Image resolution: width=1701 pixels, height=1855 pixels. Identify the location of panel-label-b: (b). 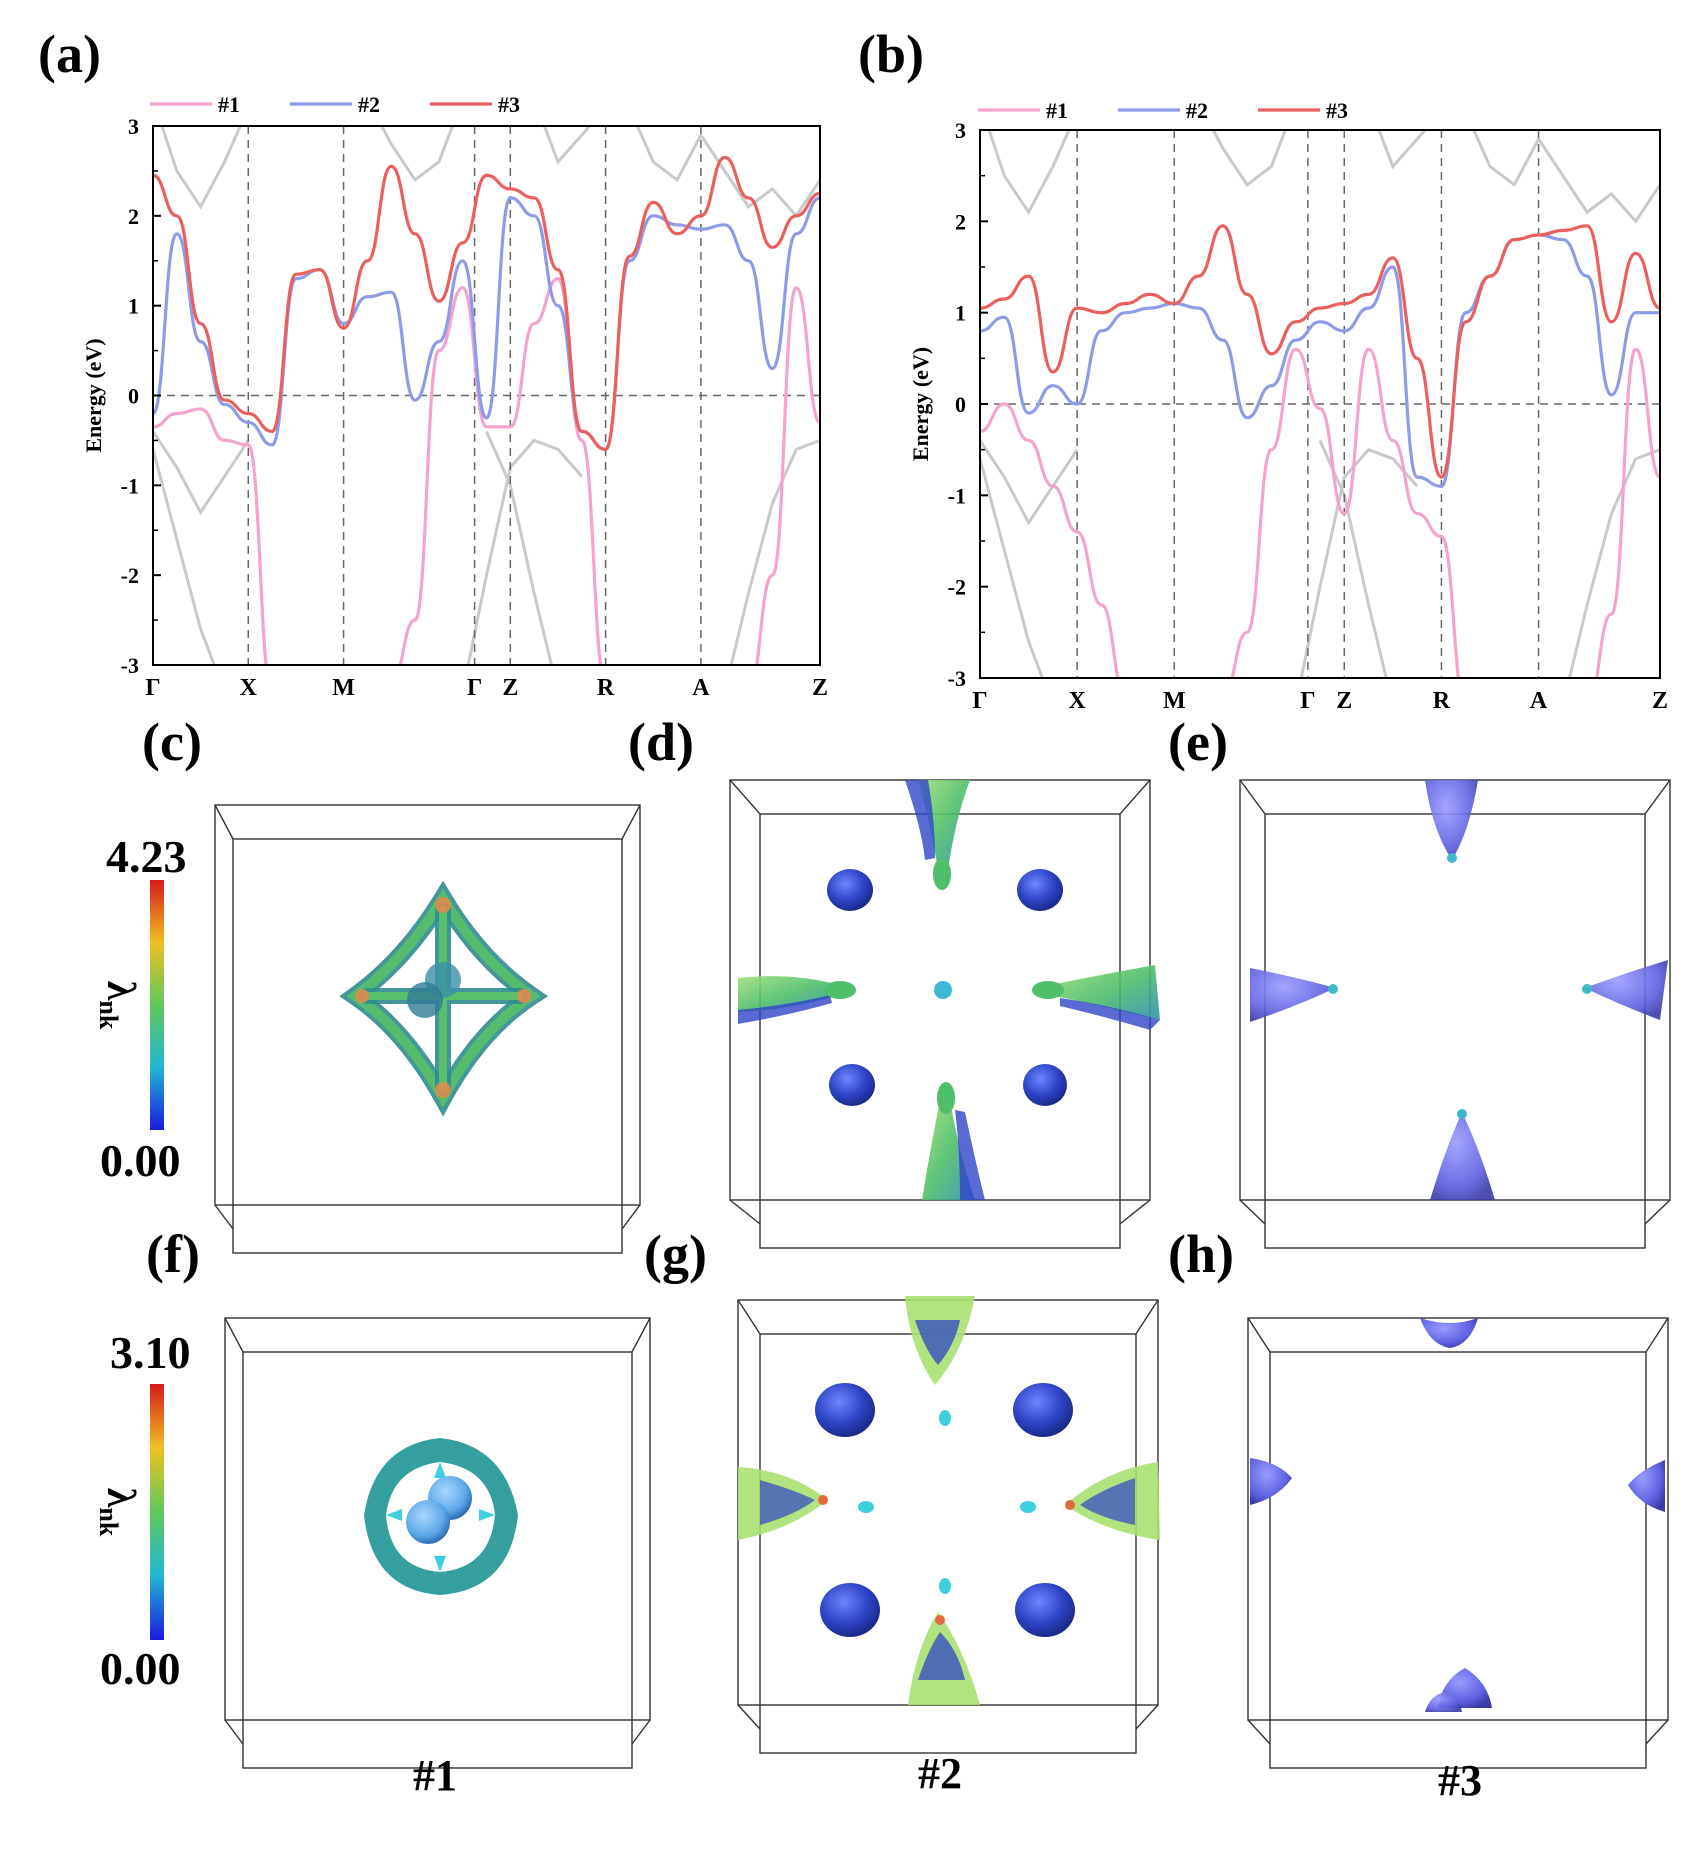
(891, 54).